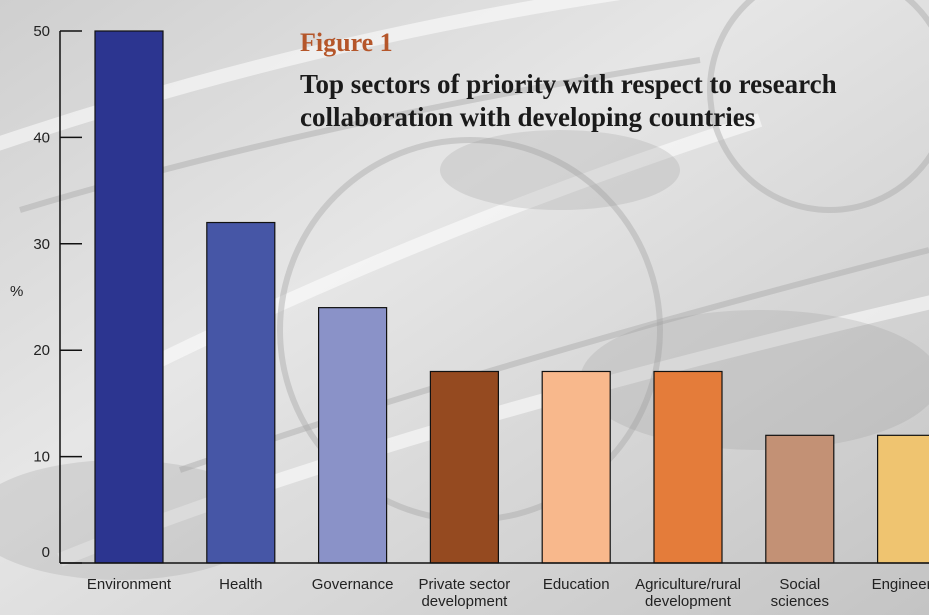  I want to click on bar-environment, so click(129, 297).